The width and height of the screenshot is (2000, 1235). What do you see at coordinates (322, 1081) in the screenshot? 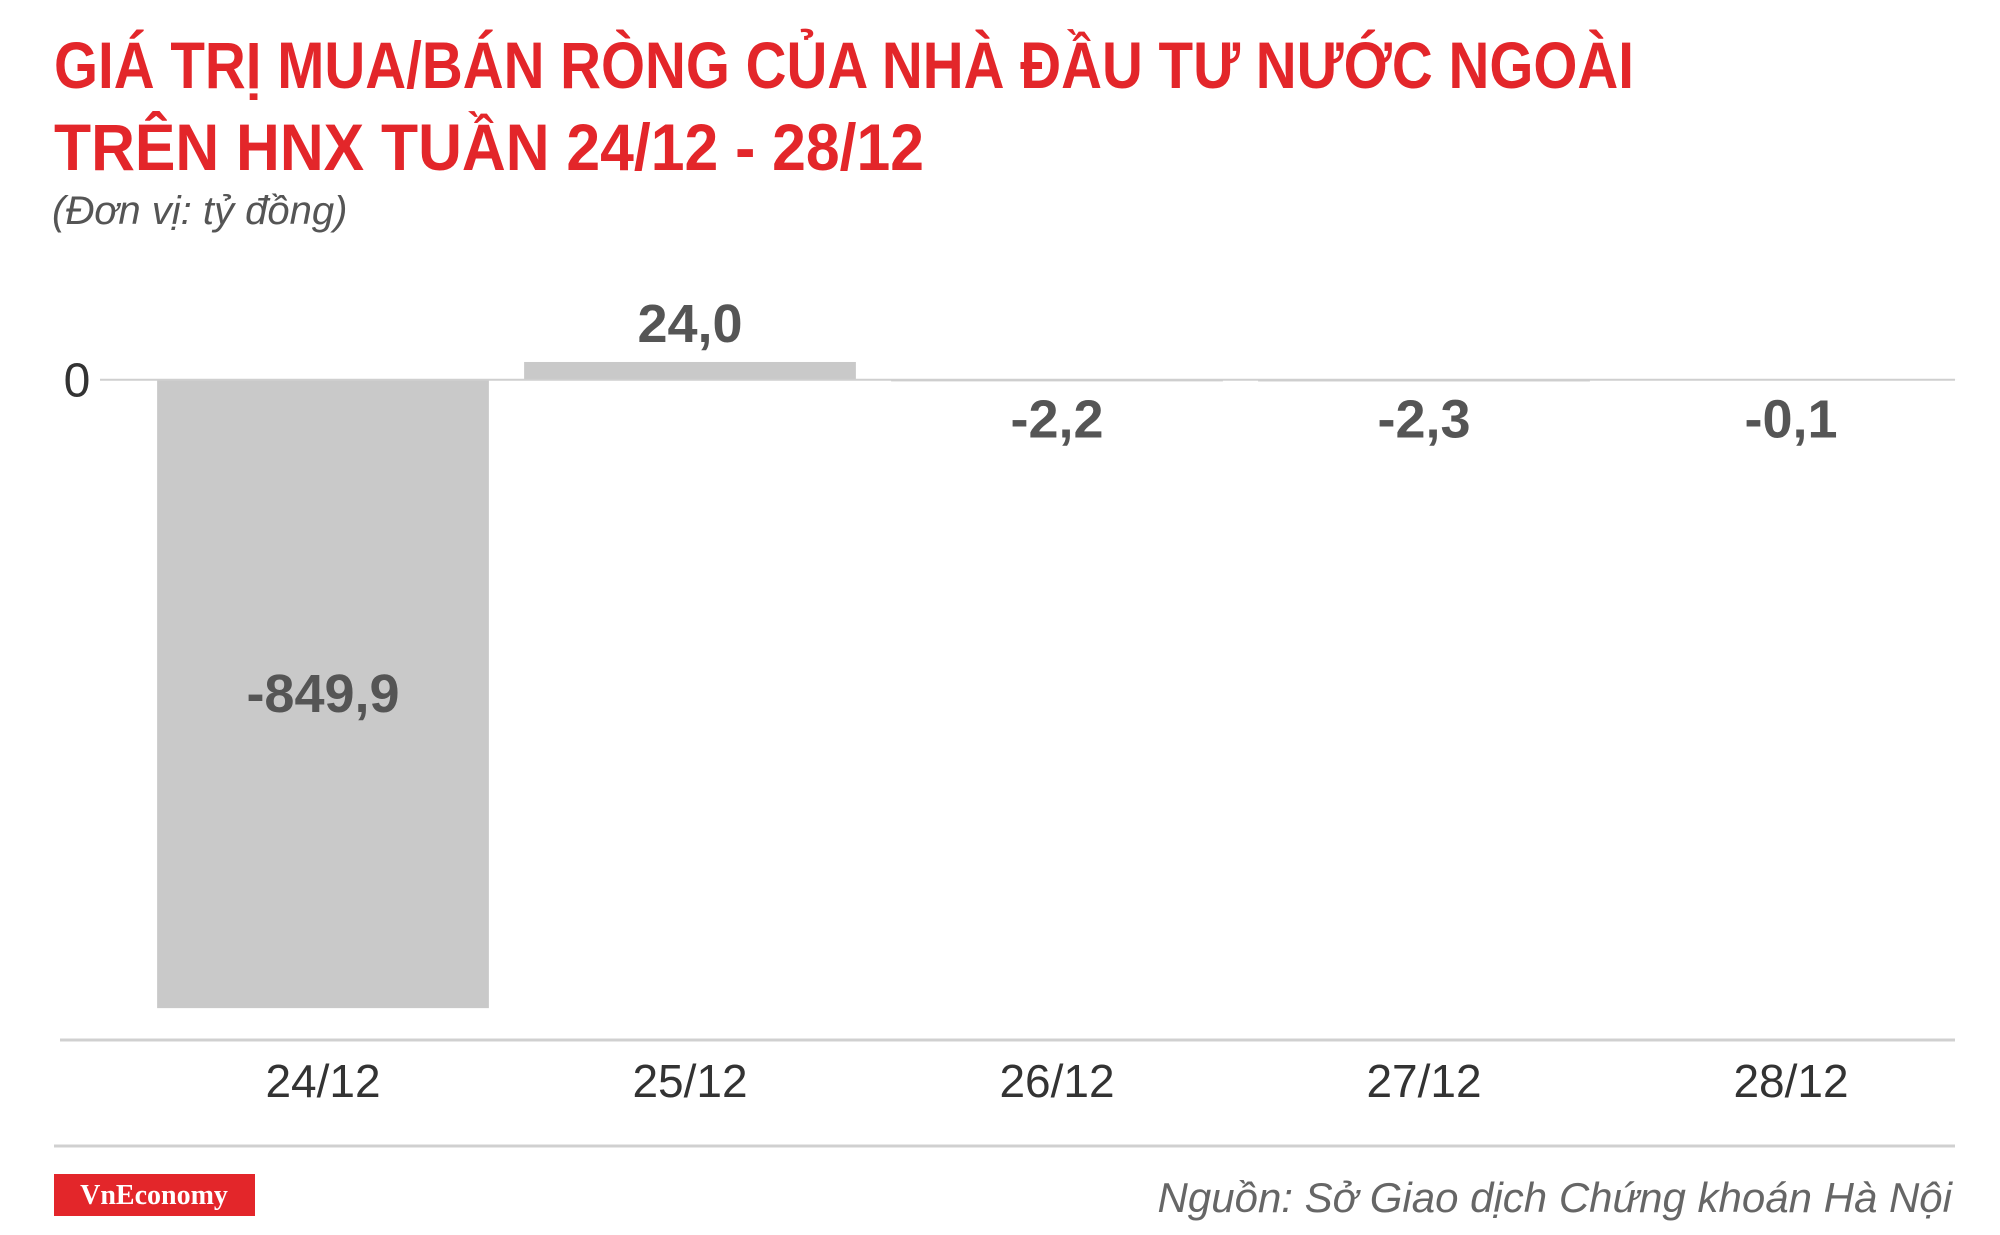
I see `x-tick-label: 24/12` at bounding box center [322, 1081].